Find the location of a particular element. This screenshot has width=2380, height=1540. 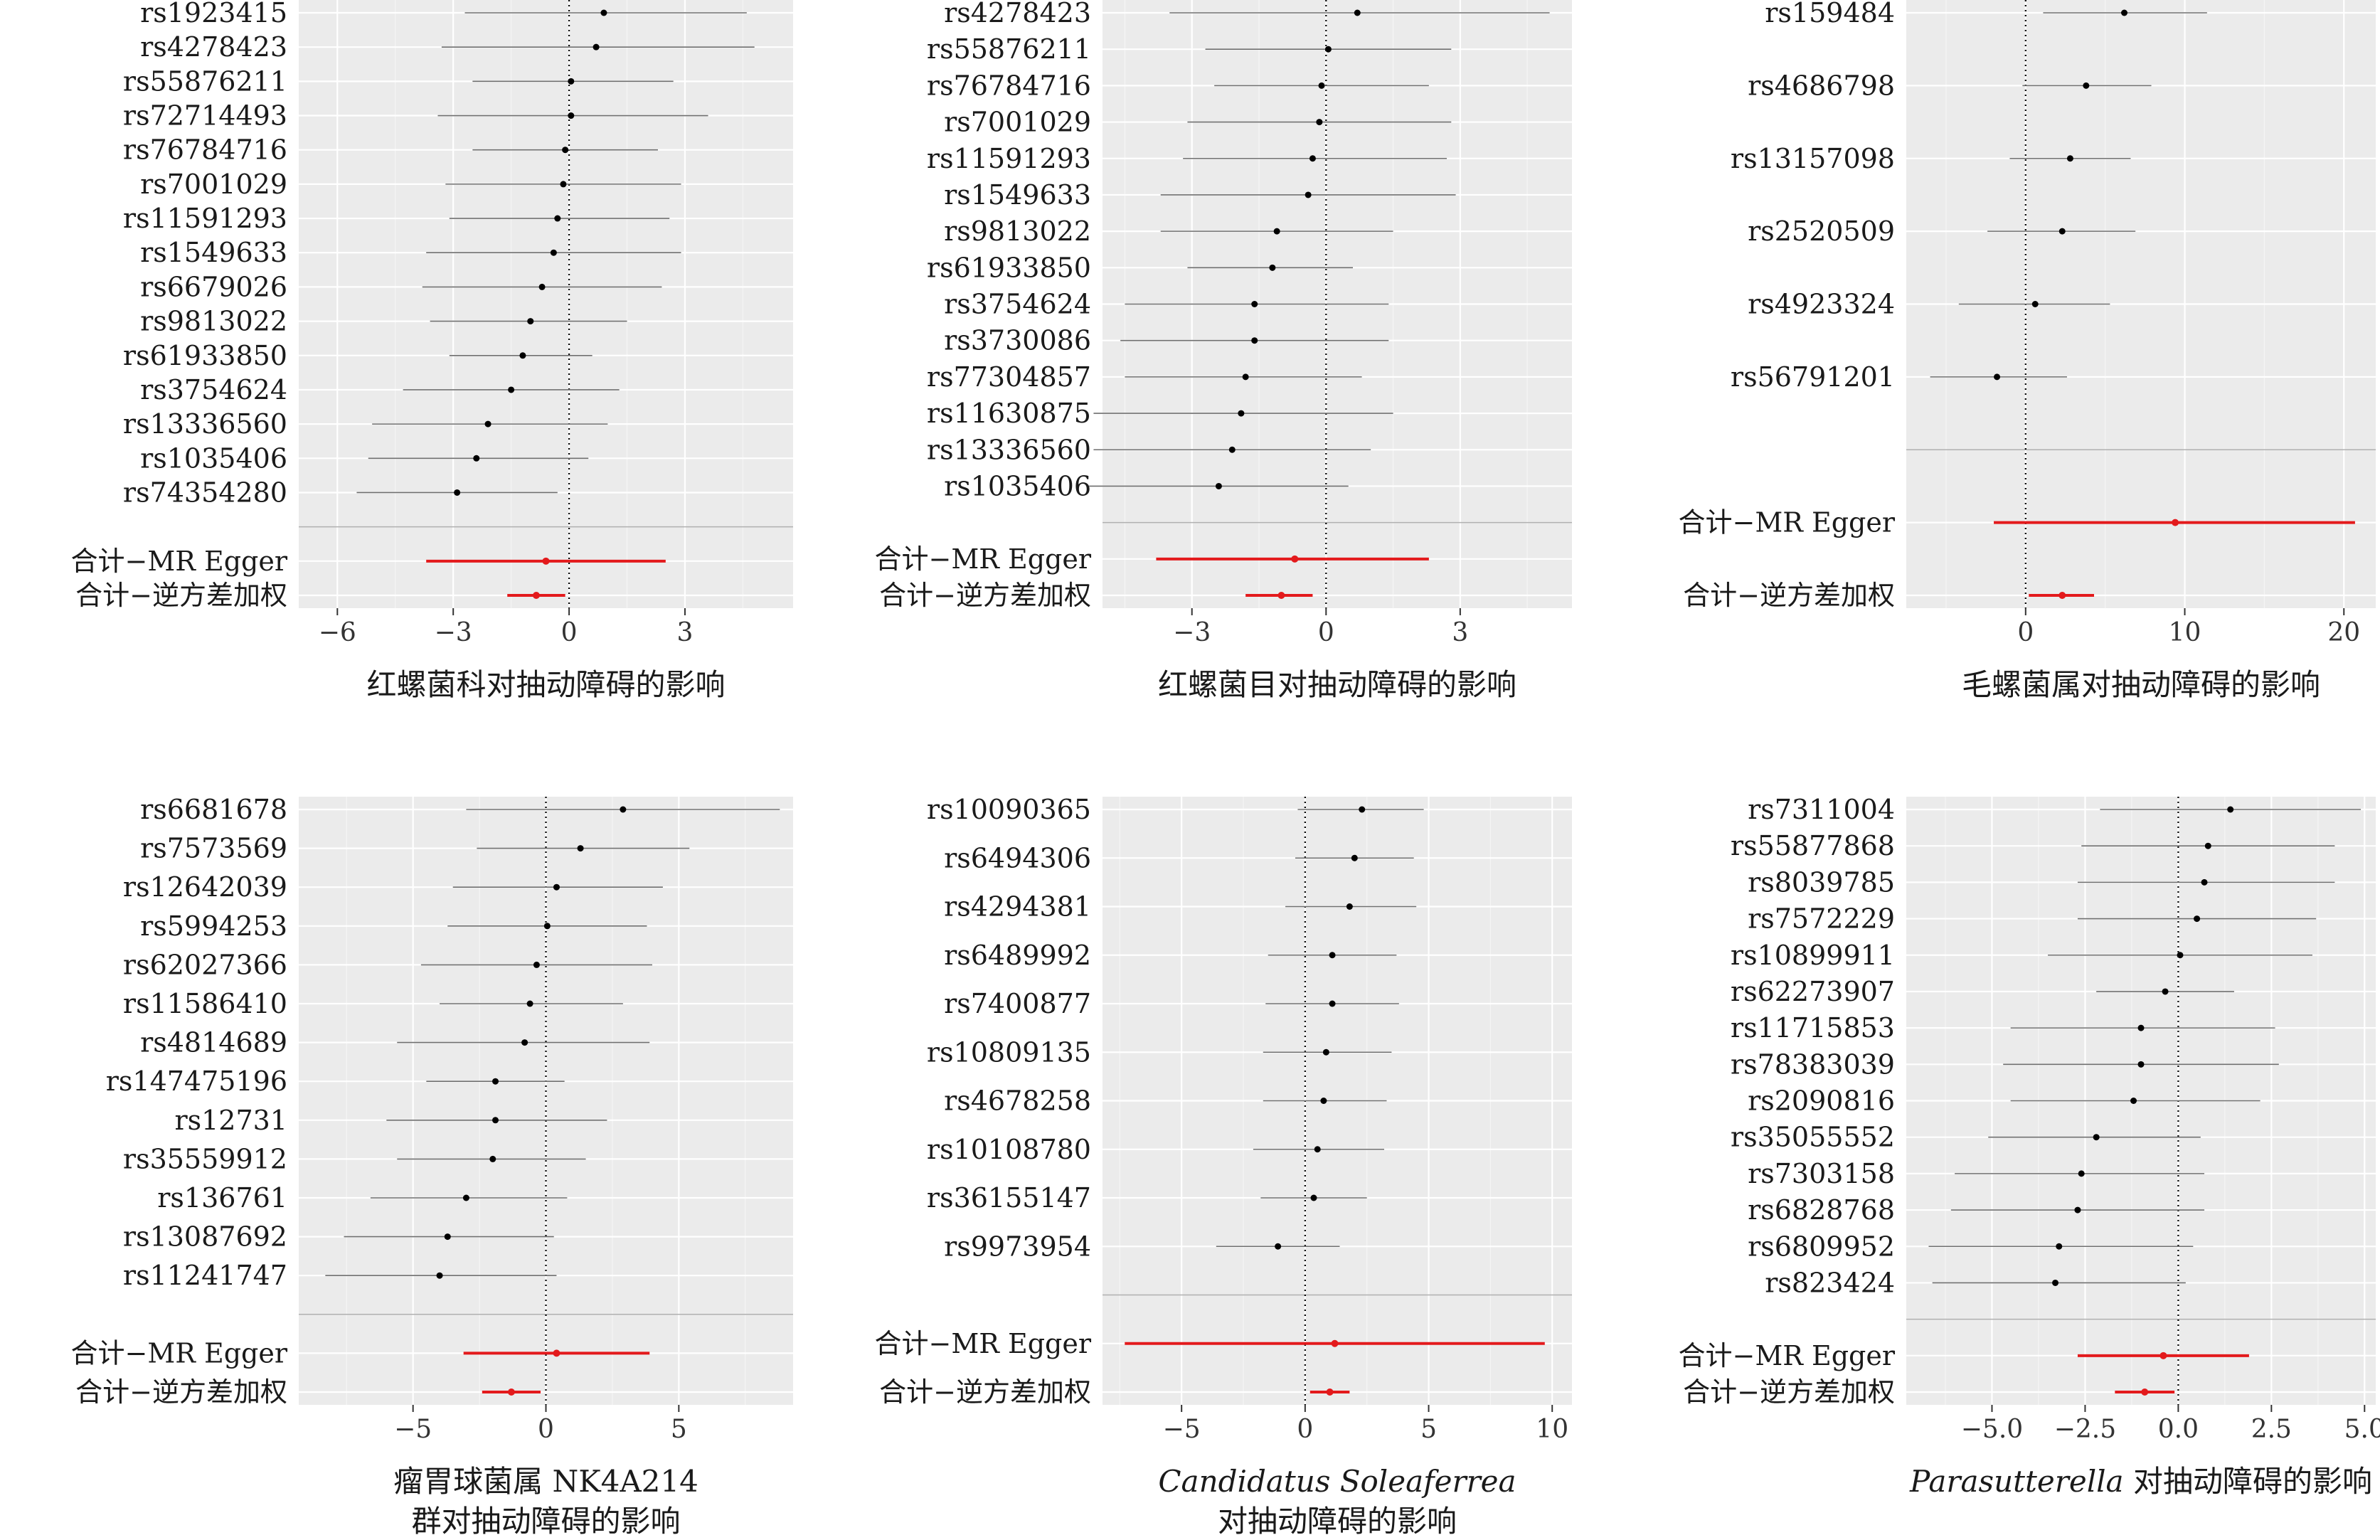

x-axis-title-part: 红螺菌目对抽动障碍的影响 is located at coordinates (1337, 684).